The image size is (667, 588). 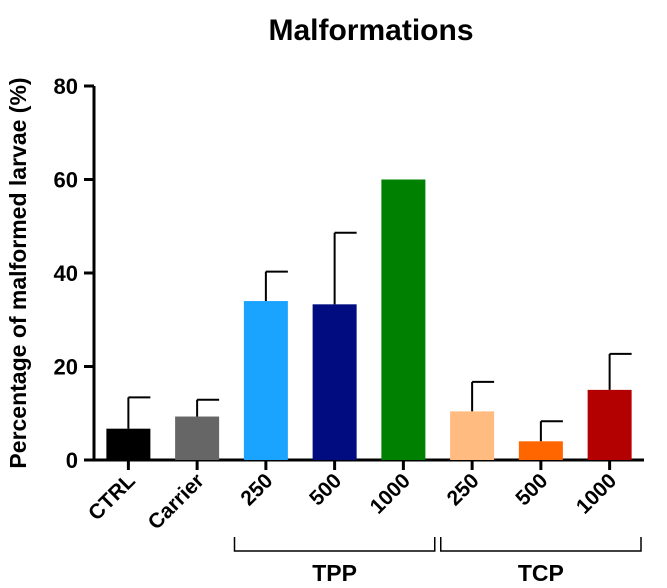 I want to click on y-axis-label: Percentage of malformed larvae (%), so click(x=18, y=272).